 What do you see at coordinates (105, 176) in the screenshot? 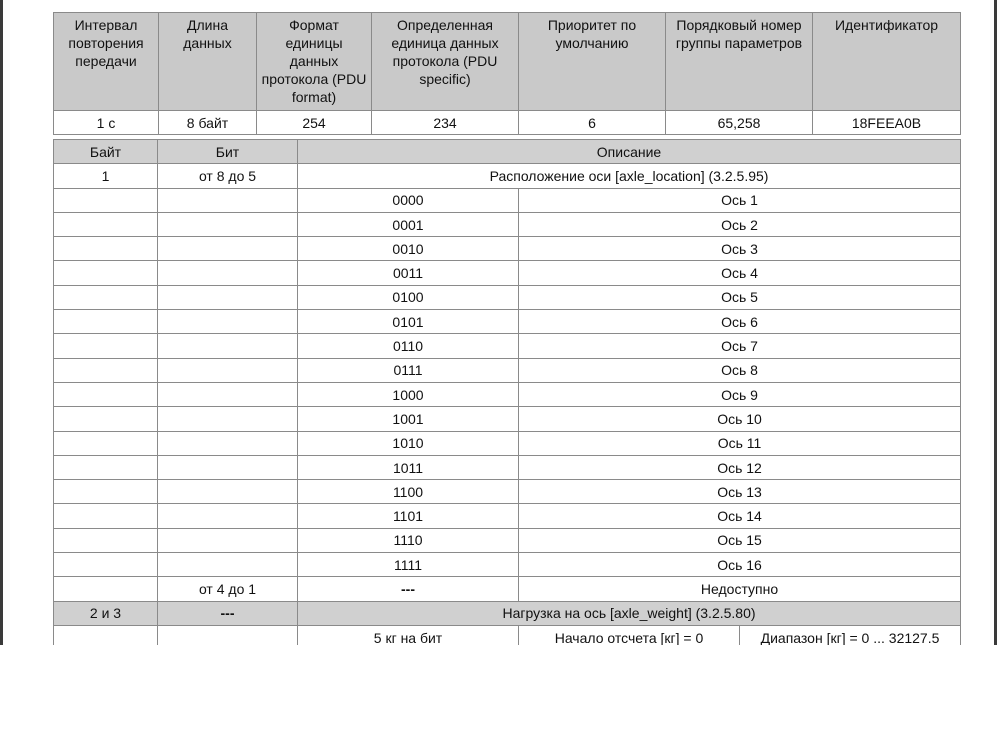
I see `byte-cell: 1` at bounding box center [105, 176].